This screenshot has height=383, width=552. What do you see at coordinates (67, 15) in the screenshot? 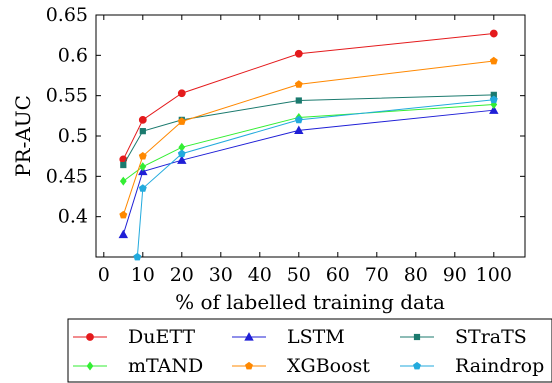
I see `y-tick-label: 0.65` at bounding box center [67, 15].